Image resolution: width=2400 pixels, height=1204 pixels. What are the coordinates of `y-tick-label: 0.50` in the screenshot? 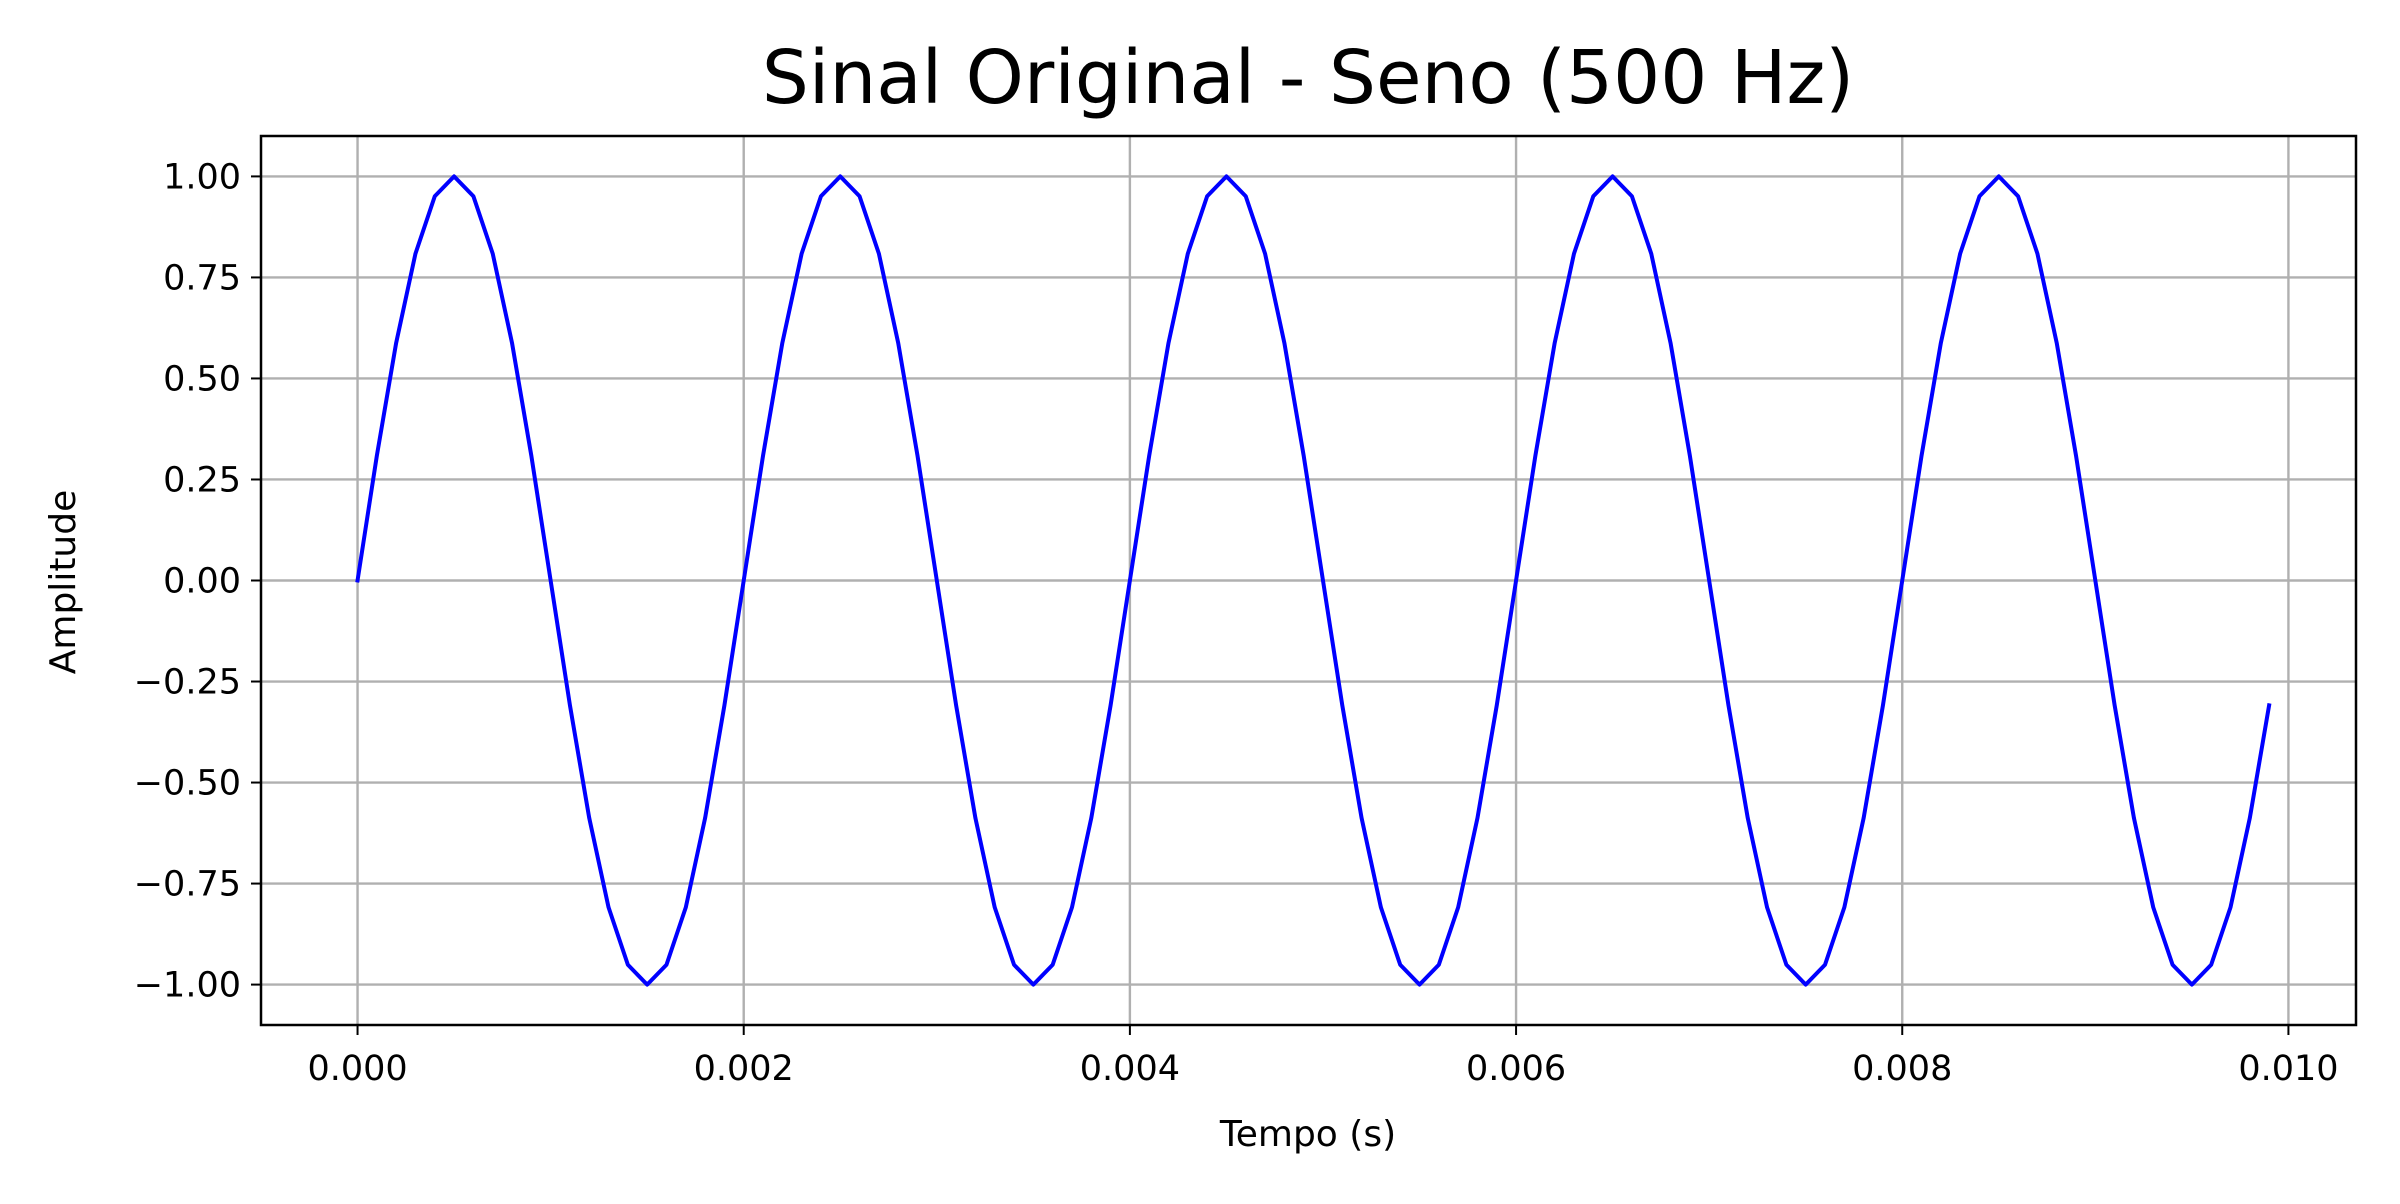 It's located at (202, 379).